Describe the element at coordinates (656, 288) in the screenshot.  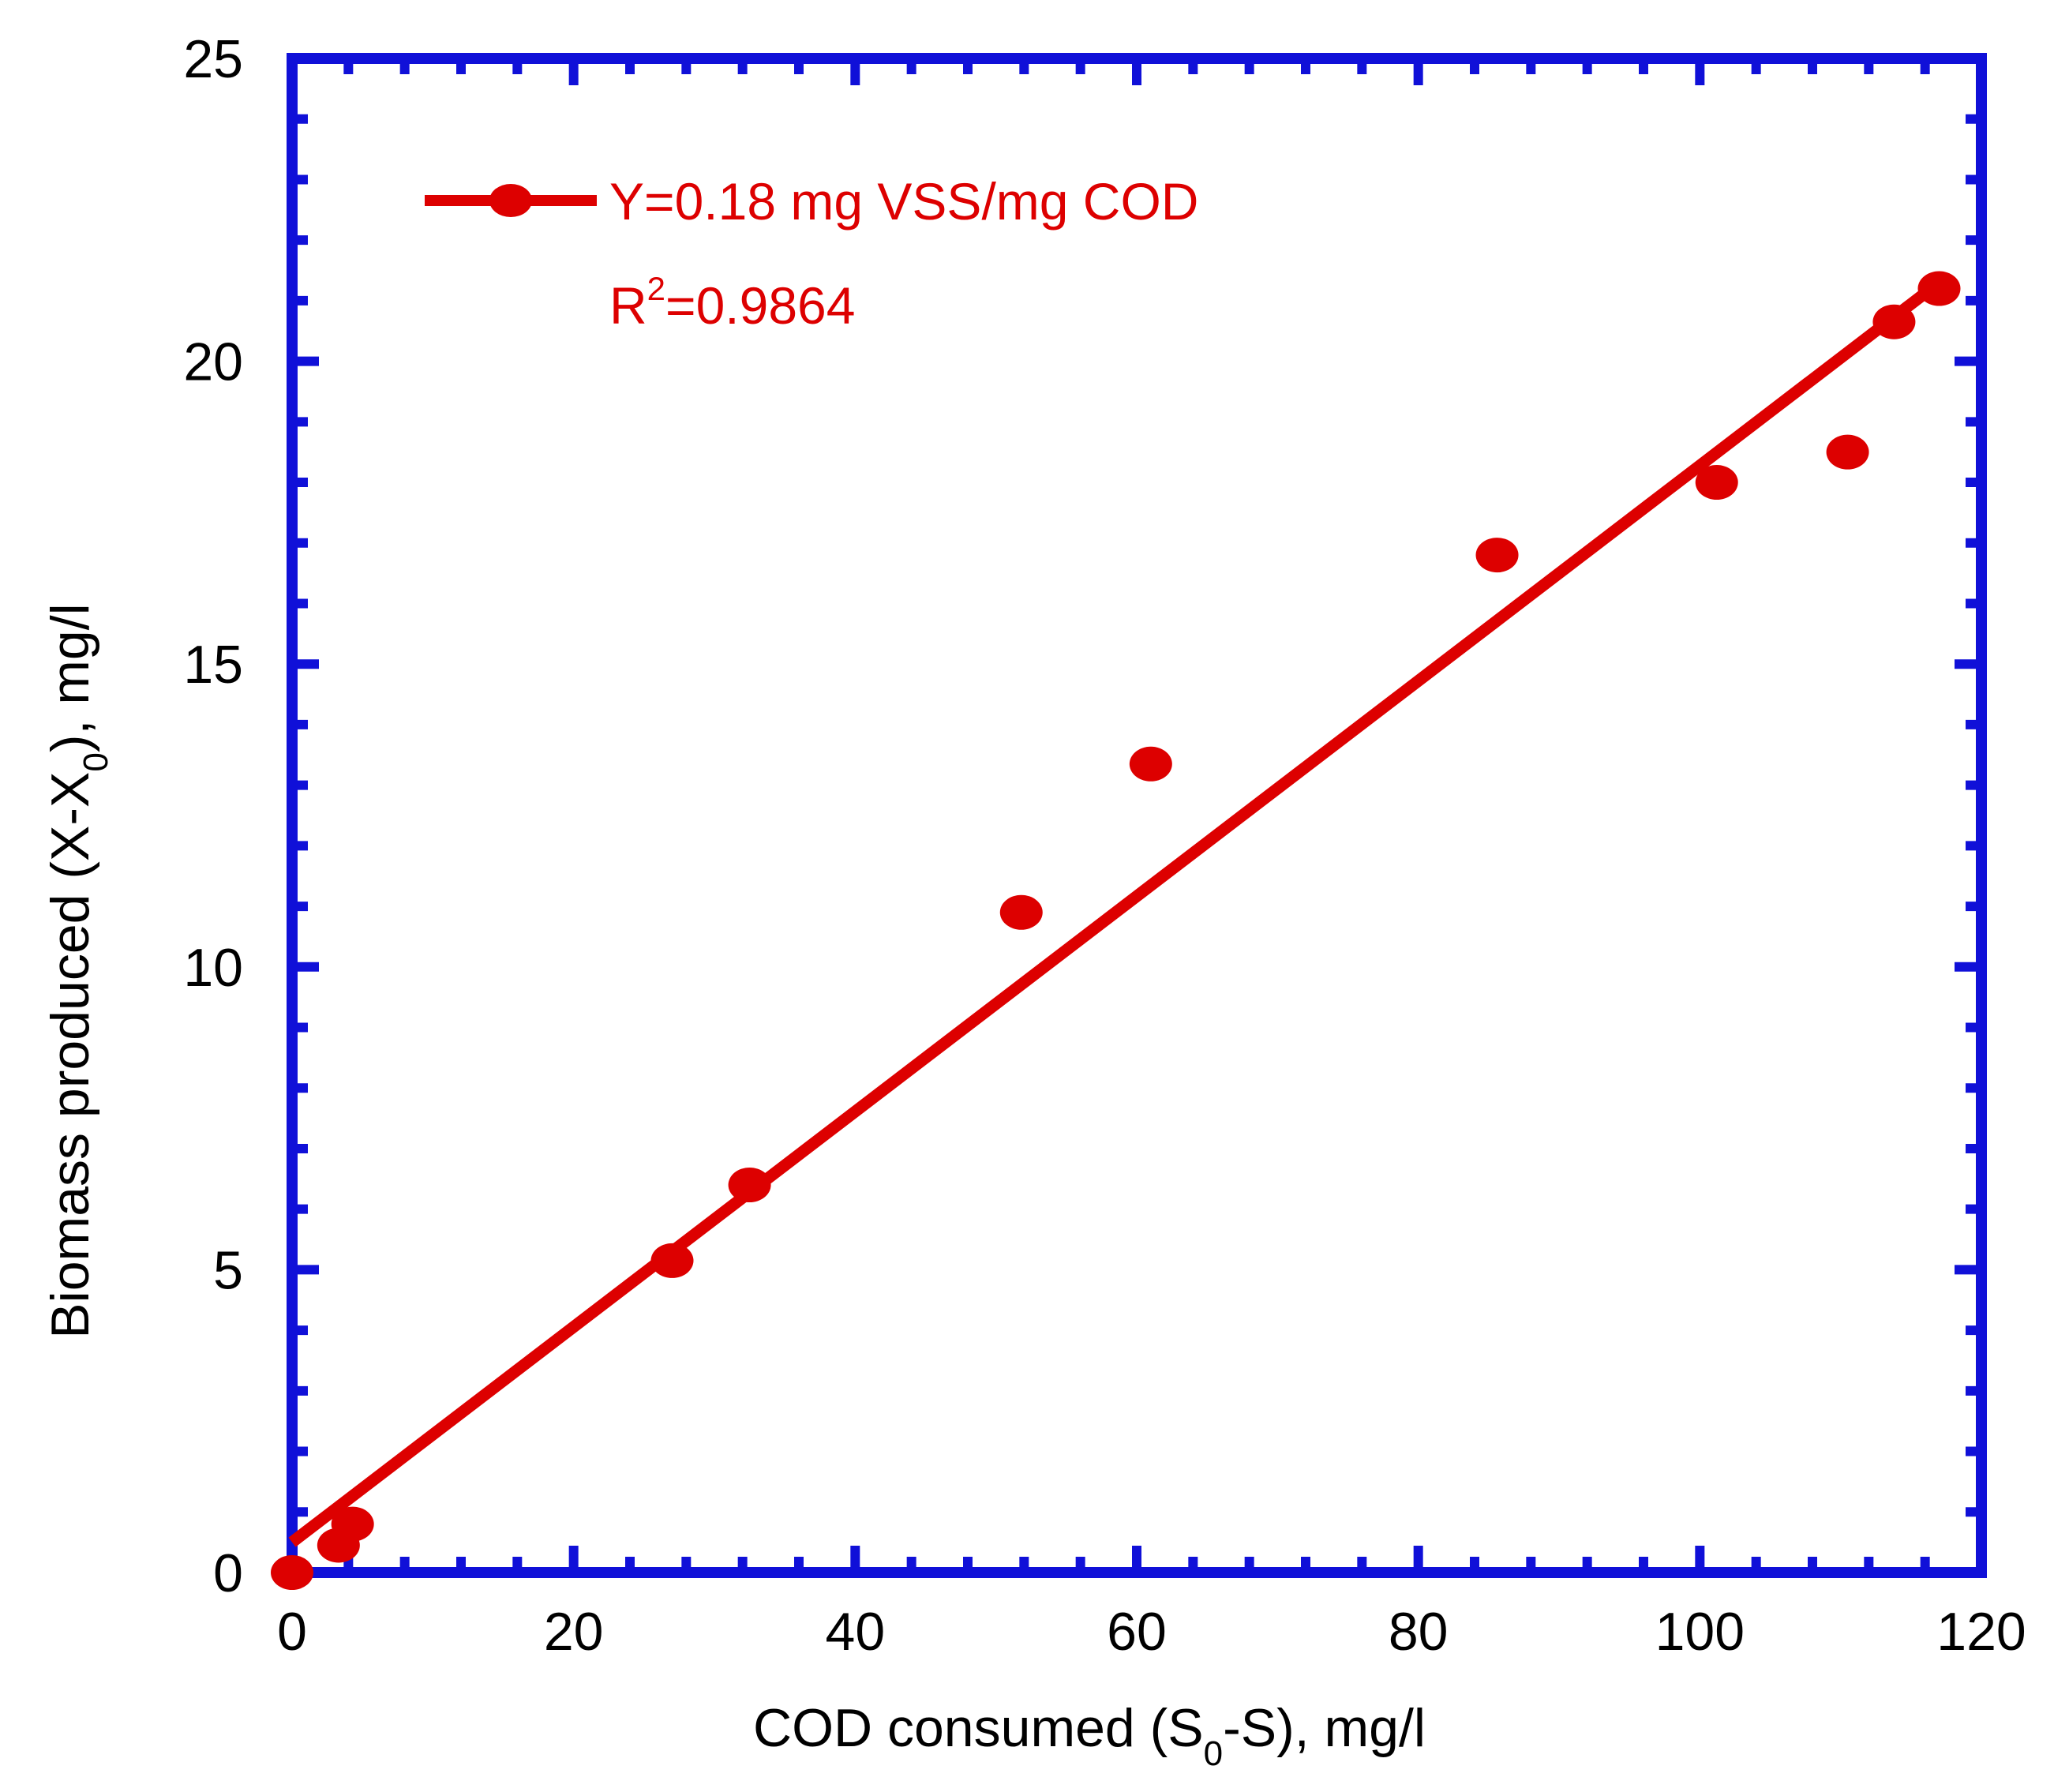
I see `r-squared-superscript: 2` at that location.